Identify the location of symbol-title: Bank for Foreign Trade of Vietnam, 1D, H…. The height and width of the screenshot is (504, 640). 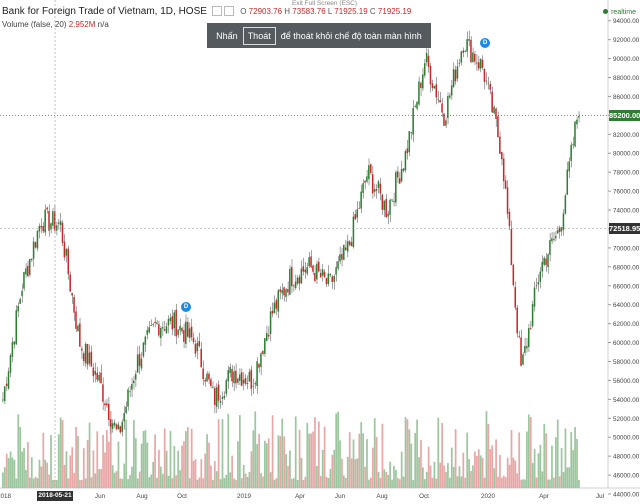
(104, 11).